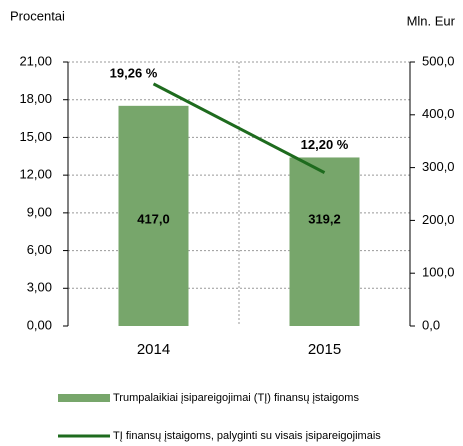 The width and height of the screenshot is (463, 446). Describe the element at coordinates (39, 249) in the screenshot. I see `y-tick-label: 6,00` at that location.